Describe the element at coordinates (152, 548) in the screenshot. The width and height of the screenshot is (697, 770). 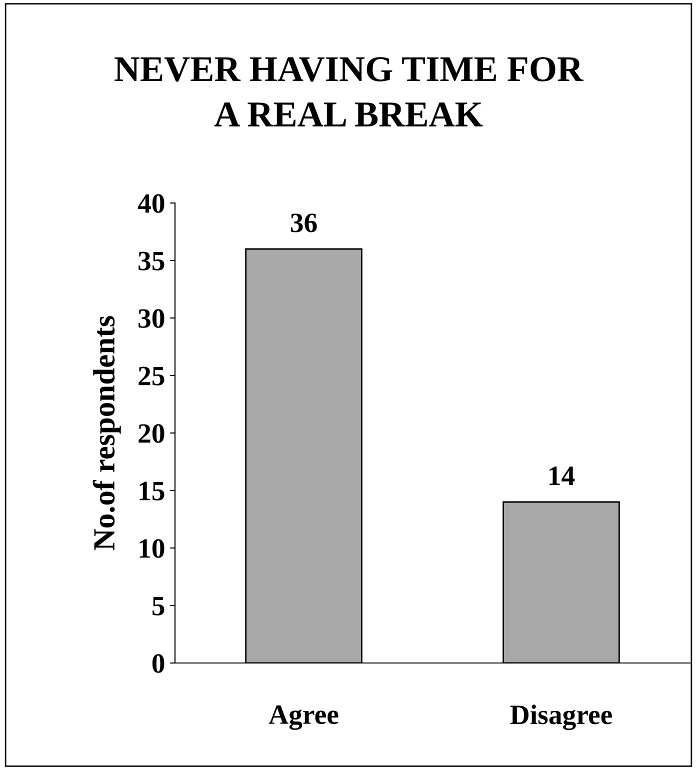
I see `y-tick-label: 10` at that location.